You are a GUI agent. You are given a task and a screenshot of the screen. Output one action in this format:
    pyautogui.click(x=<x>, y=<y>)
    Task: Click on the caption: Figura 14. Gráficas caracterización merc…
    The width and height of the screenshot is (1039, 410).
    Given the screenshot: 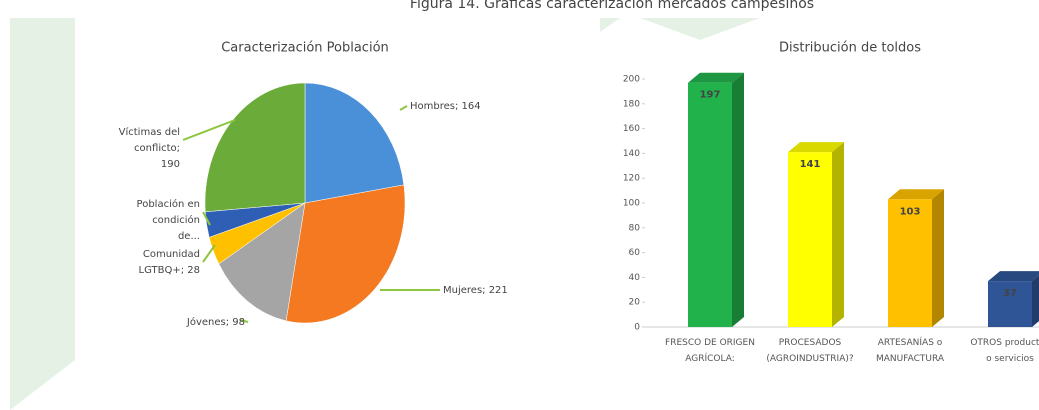 What is the action you would take?
    pyautogui.click(x=612, y=6)
    